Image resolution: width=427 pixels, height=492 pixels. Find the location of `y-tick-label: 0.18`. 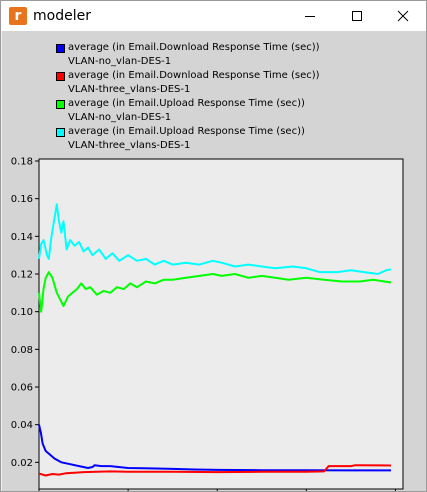

y-tick-label: 0.18 is located at coordinates (22, 162).